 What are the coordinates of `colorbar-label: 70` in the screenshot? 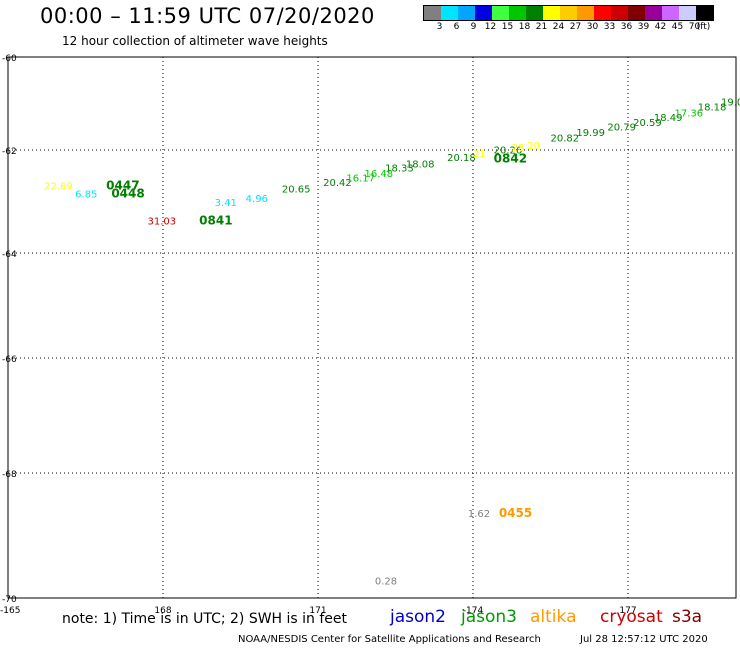 It's located at (694, 27).